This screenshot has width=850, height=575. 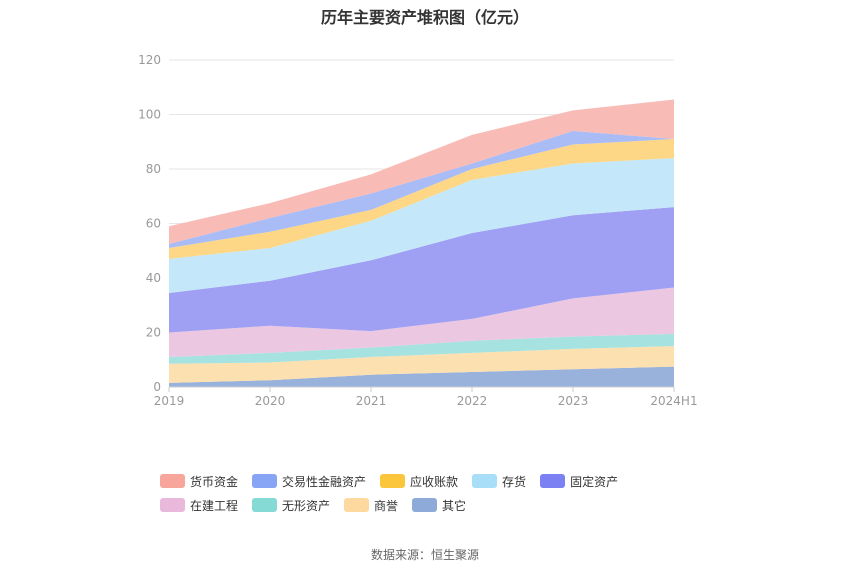 What do you see at coordinates (454, 505) in the screenshot?
I see `legend-label: 其它` at bounding box center [454, 505].